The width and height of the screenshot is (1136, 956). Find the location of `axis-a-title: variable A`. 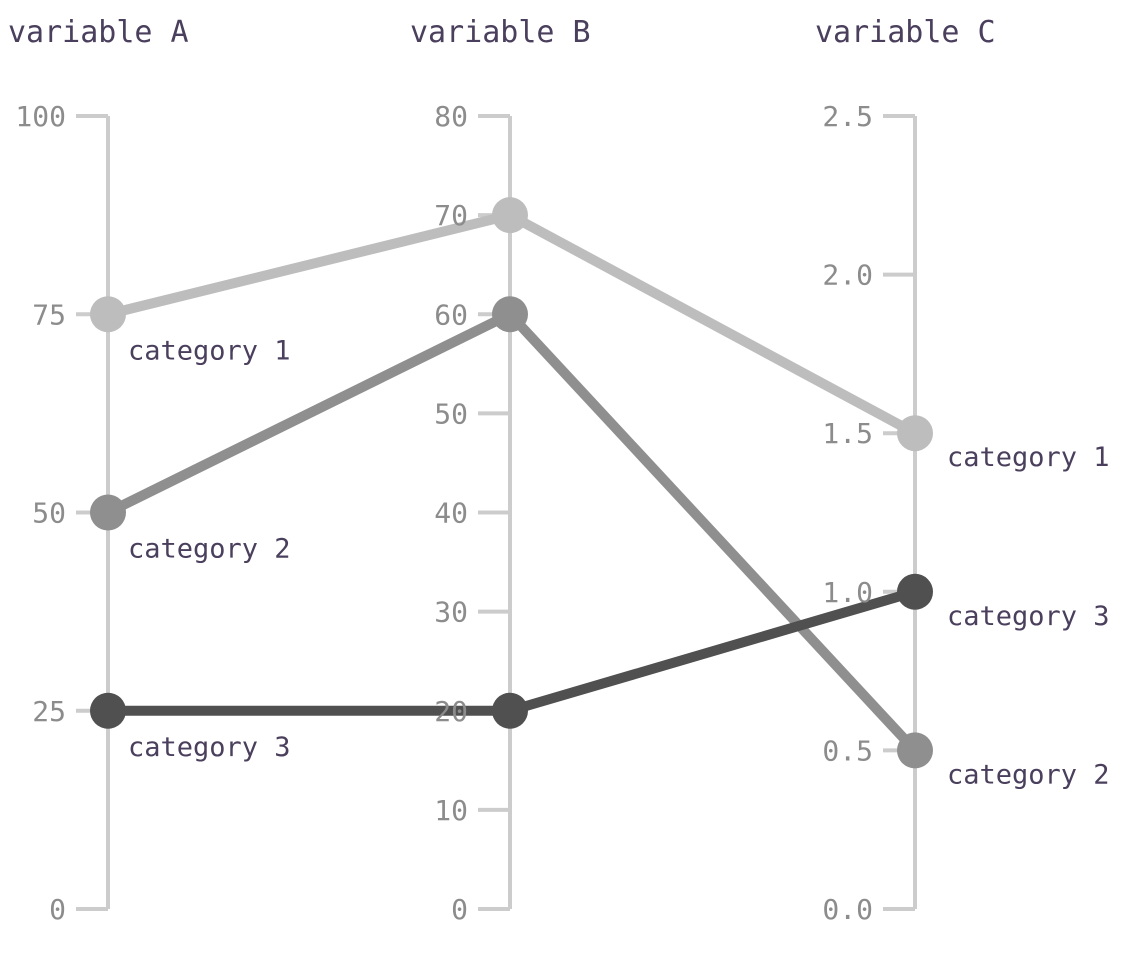

axis-a-title: variable A is located at coordinates (98, 32).